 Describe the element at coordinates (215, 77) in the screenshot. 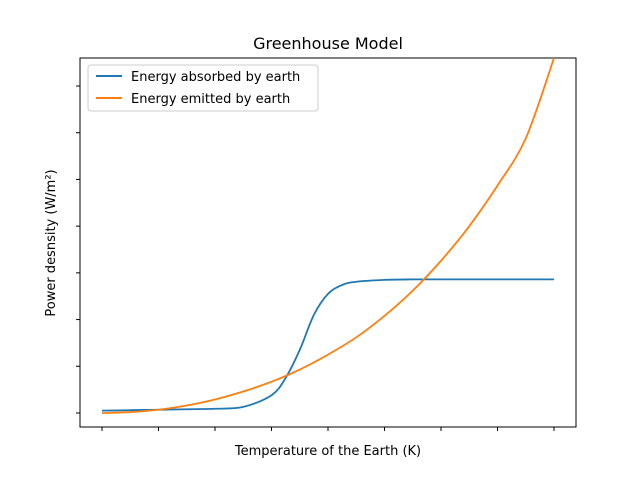

I see `legend-label-absorbed: Energy absorbed by earth` at that location.